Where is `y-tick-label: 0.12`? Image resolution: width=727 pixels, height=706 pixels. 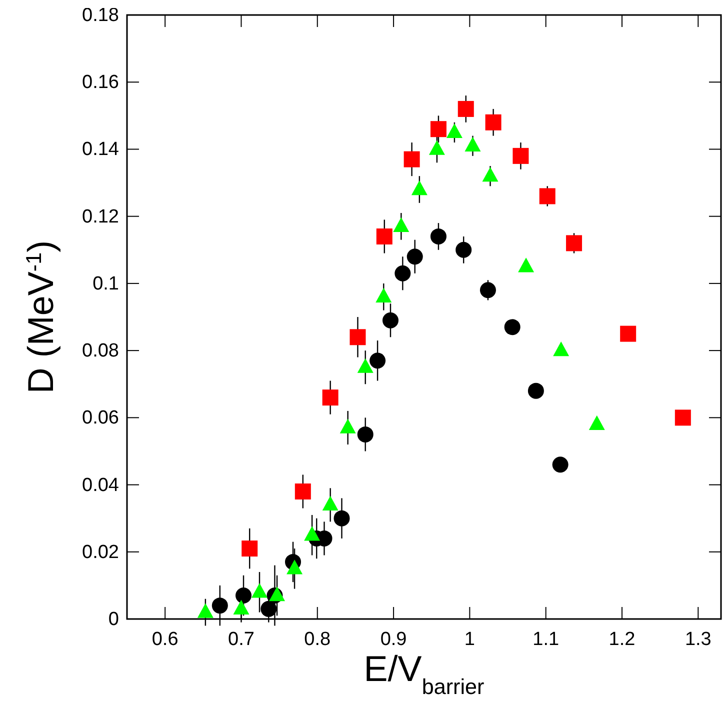 y-tick-label: 0.12 is located at coordinates (100, 217).